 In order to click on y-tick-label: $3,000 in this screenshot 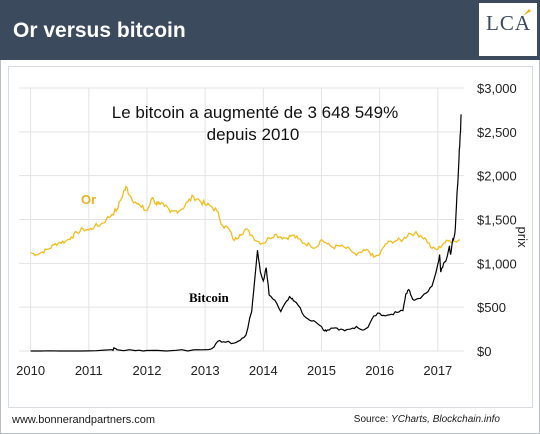, I will do `click(497, 88)`.